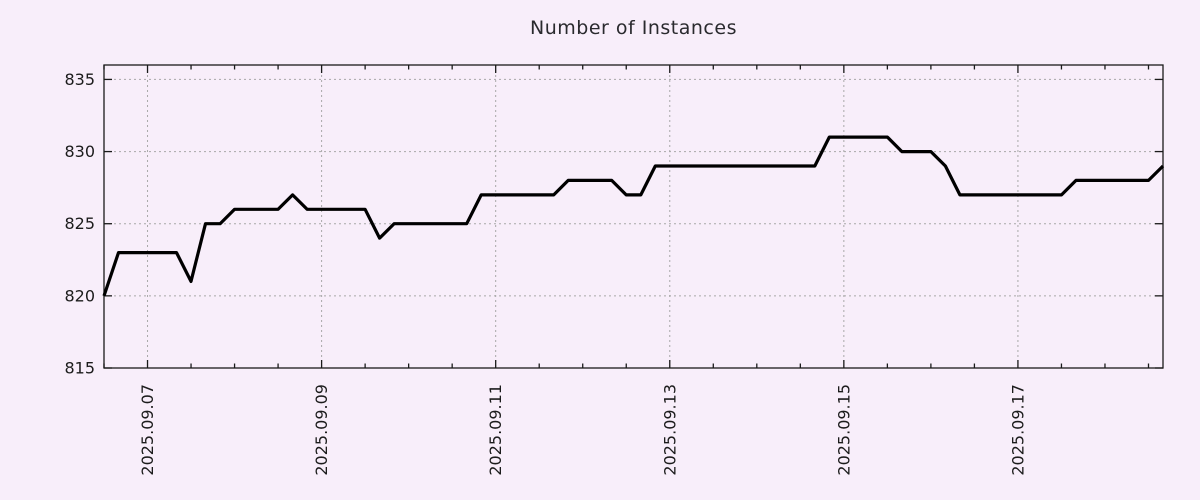 This screenshot has height=500, width=1200. What do you see at coordinates (79, 79) in the screenshot?
I see `y-tick-label: 835` at bounding box center [79, 79].